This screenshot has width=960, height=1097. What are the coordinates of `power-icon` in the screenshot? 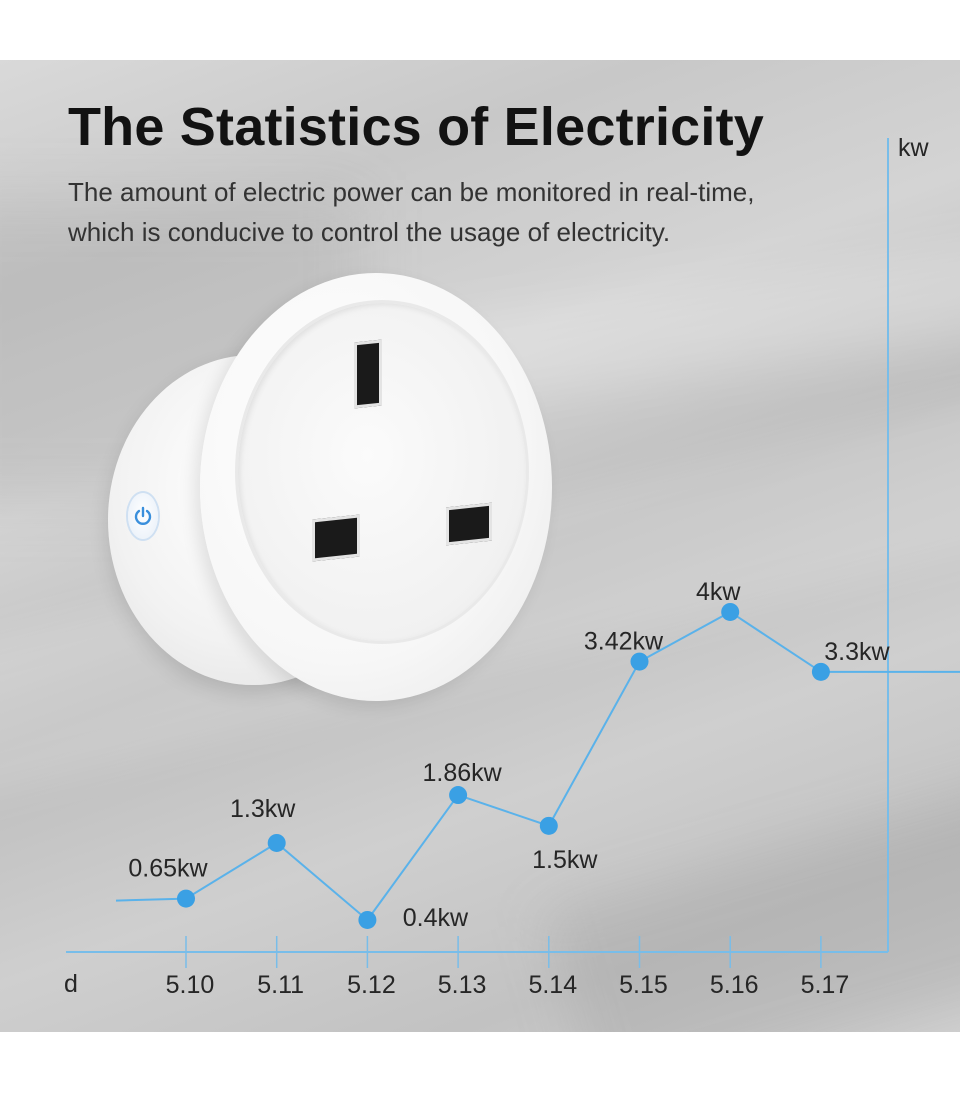 It's located at (143, 515).